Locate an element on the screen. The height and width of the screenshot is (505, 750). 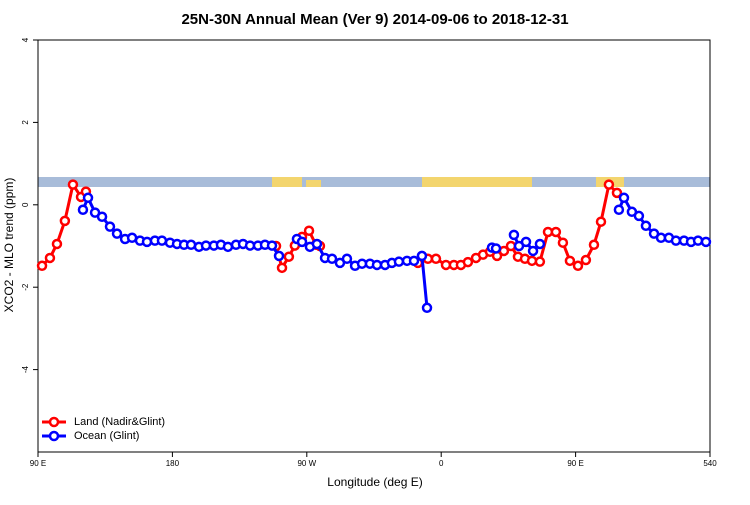
y-axis-label: XCO2 - MLO trend (ppm) is located at coordinates (9, 245).